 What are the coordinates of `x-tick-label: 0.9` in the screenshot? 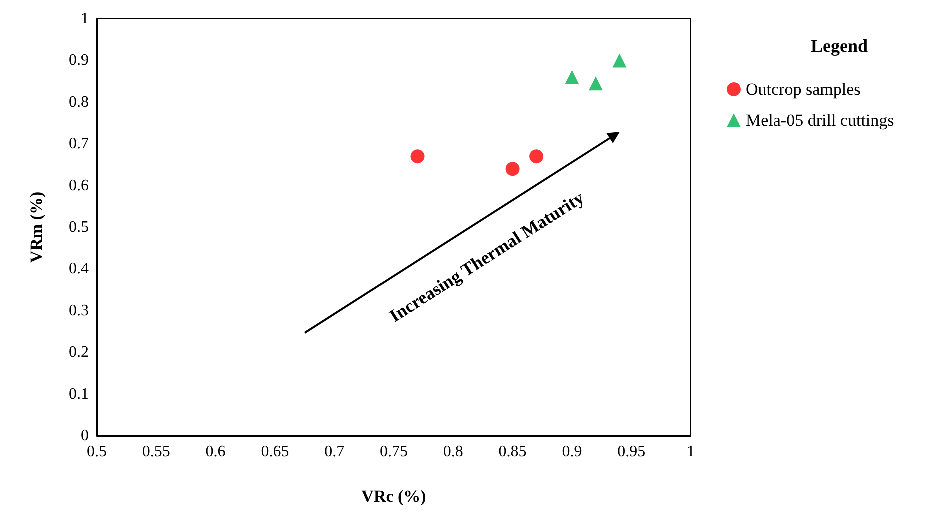 It's located at (572, 452).